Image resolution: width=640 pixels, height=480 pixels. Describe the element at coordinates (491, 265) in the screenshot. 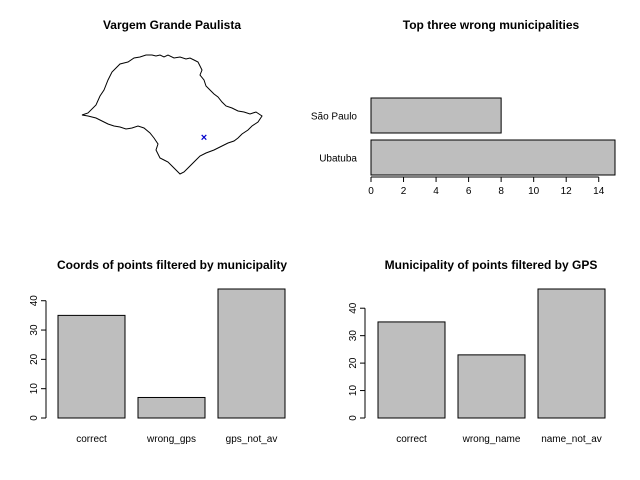

I see `municipality-title: Municipality of points filtered by GPS` at that location.